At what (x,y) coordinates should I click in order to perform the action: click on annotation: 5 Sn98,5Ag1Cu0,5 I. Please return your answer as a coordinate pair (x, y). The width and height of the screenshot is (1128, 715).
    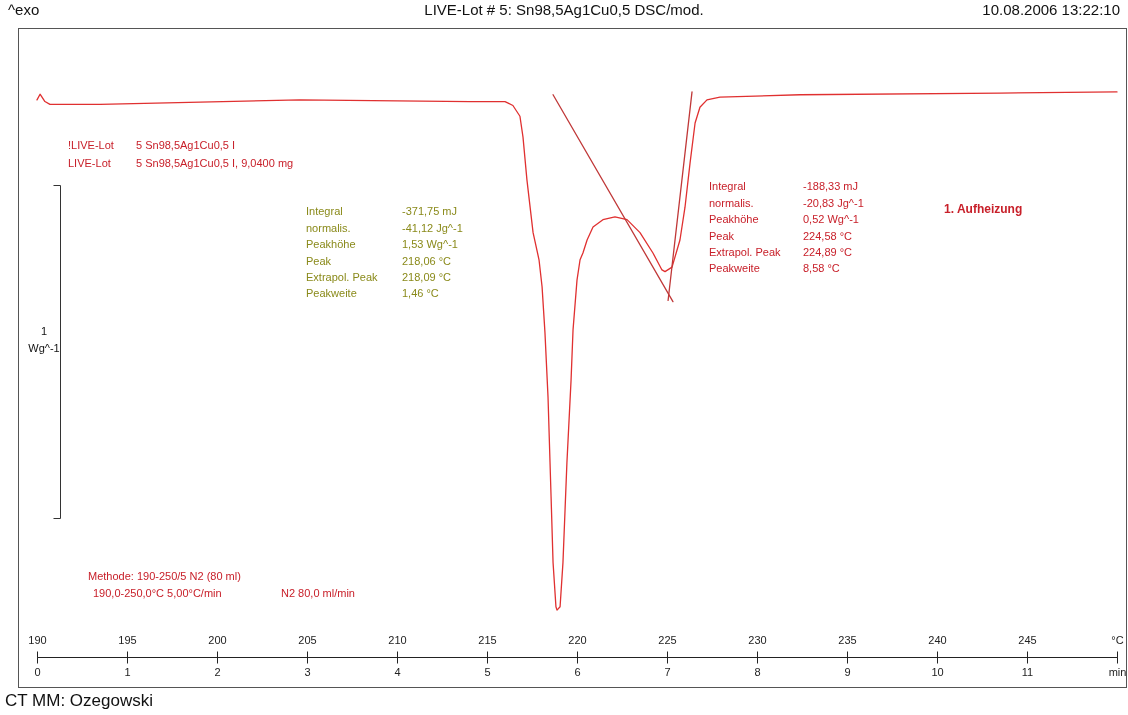
    Looking at the image, I should click on (186, 145).